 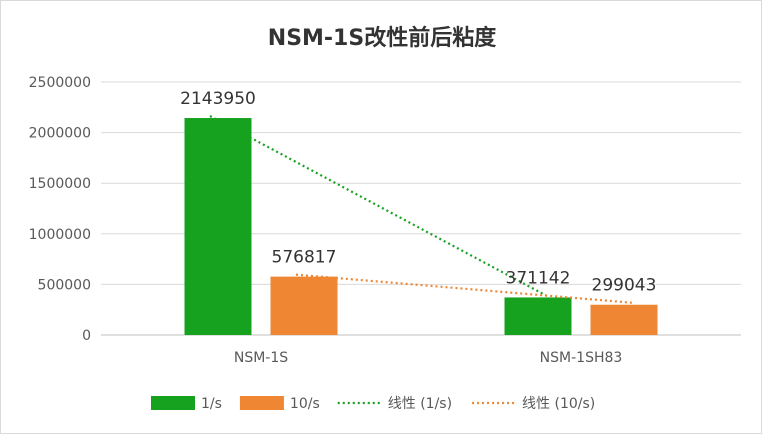 What do you see at coordinates (211, 404) in the screenshot?
I see `legend-label: 1/s` at bounding box center [211, 404].